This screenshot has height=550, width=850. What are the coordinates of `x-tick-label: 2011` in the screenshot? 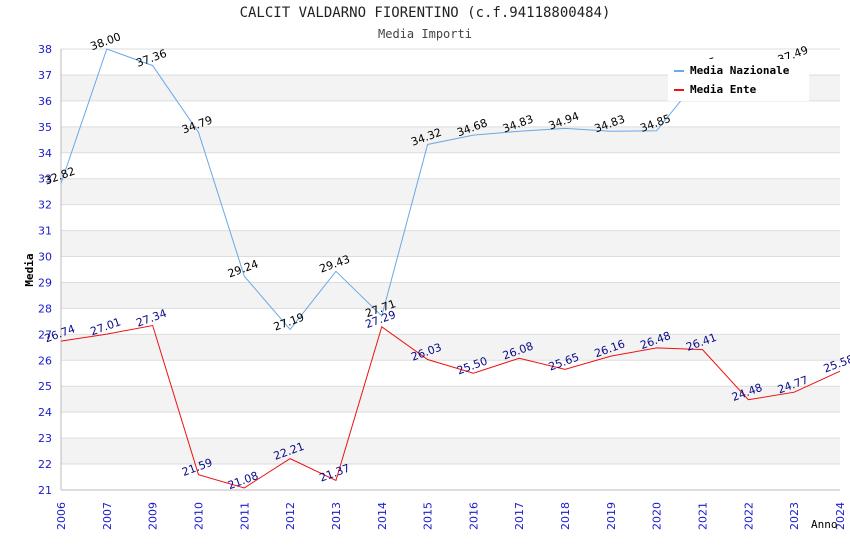 It's located at (244, 516).